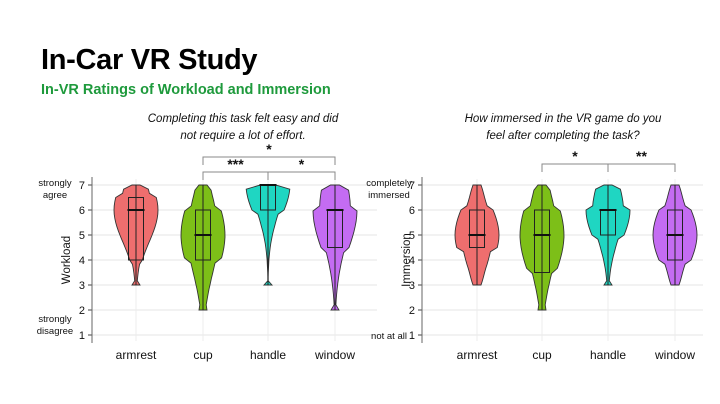  I want to click on chart2-y-tick-label: 2, so click(412, 311).